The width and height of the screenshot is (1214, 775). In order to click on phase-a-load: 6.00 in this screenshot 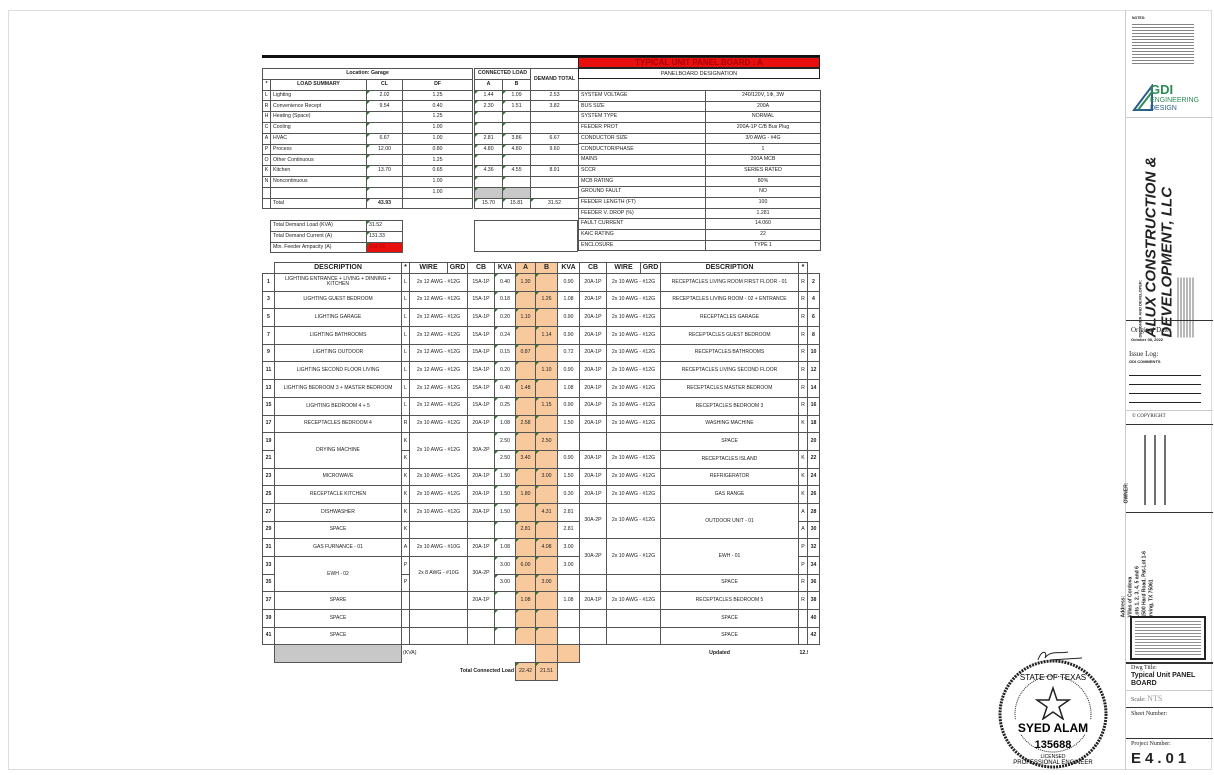, I will do `click(525, 565)`.